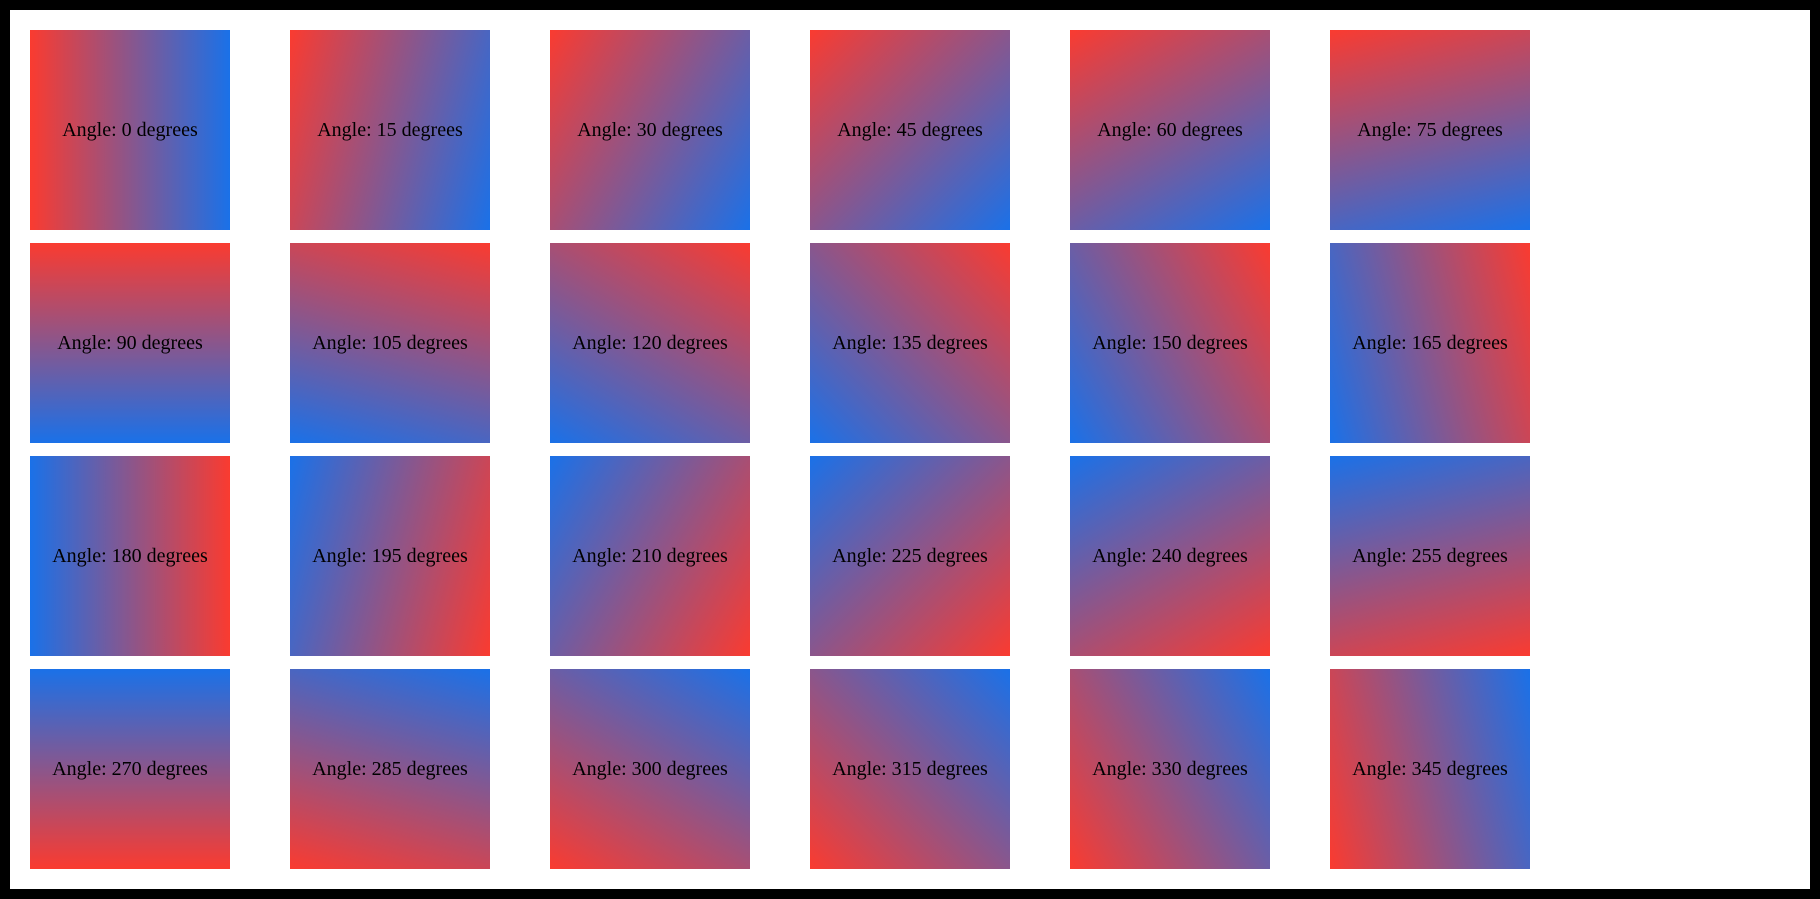 The height and width of the screenshot is (899, 1820). I want to click on gradient-tile: Angle: 345 degrees, so click(1430, 769).